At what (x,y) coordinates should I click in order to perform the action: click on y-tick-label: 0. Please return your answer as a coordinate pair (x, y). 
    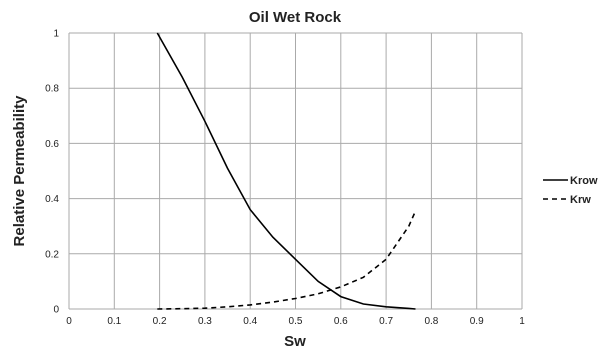
    Looking at the image, I should click on (56, 310).